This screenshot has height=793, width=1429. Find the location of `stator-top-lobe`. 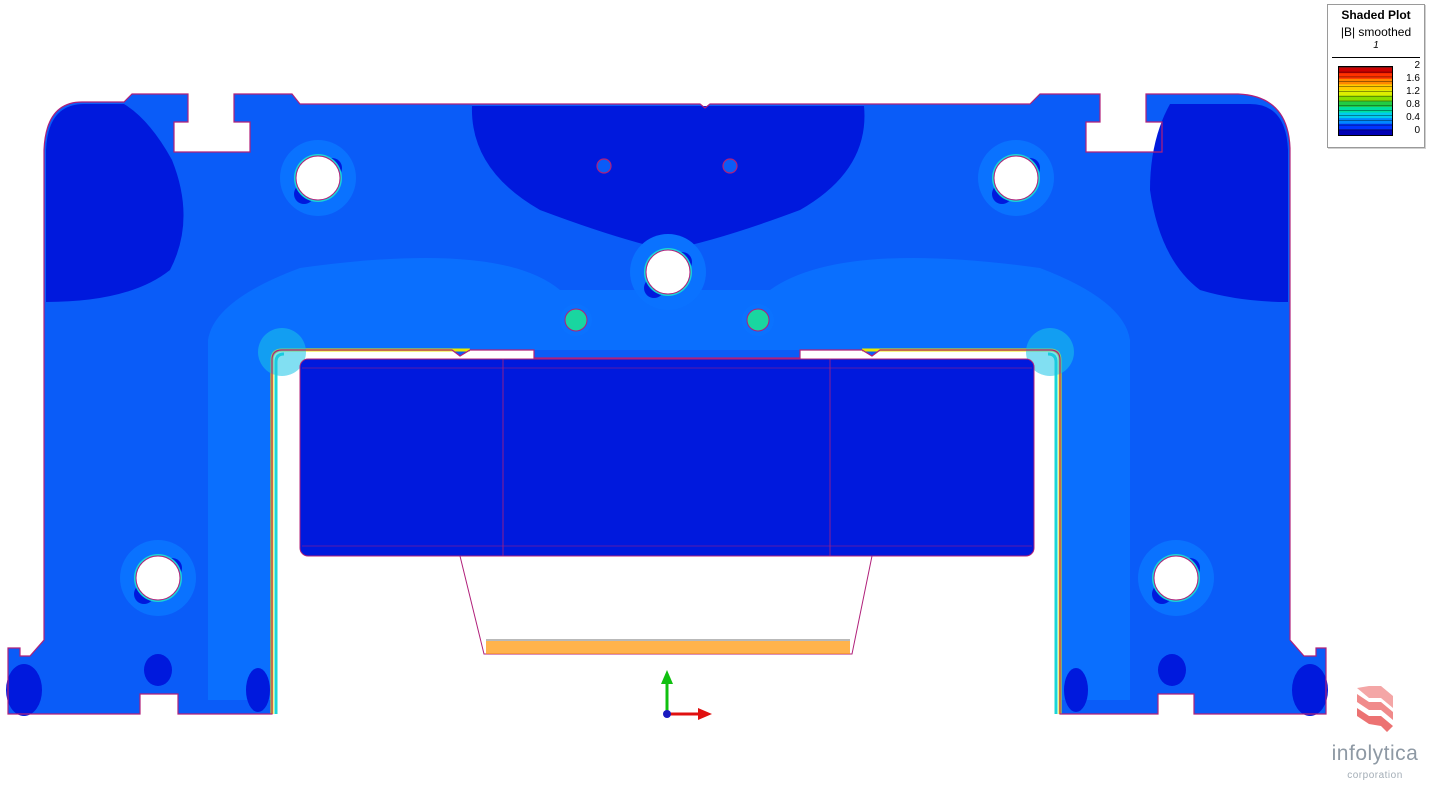

stator-top-lobe is located at coordinates (668, 178).